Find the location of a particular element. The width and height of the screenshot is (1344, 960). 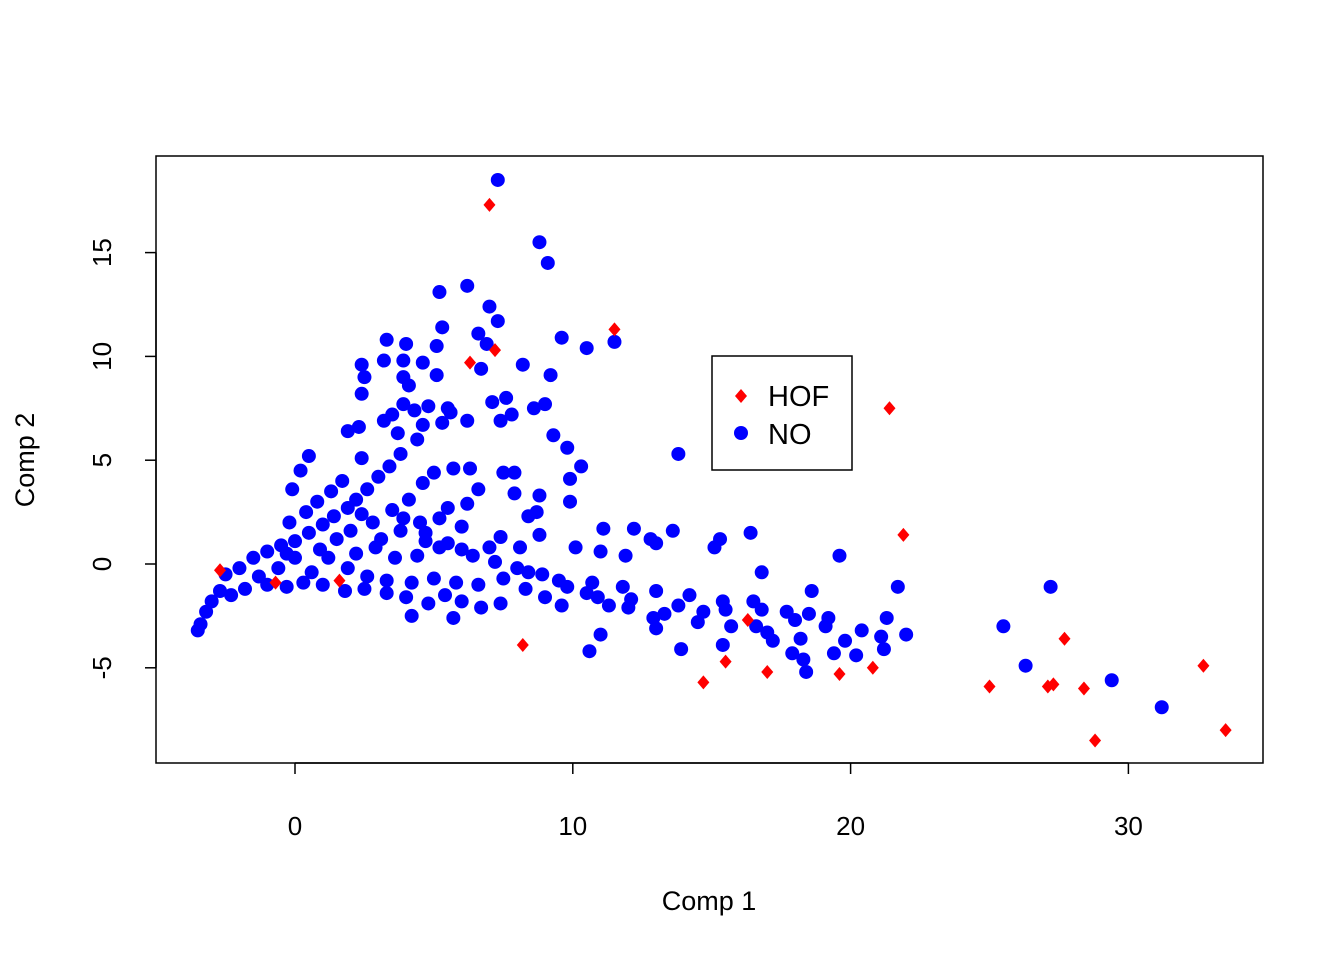

y-axis-label: Comp 2 is located at coordinates (25, 460).